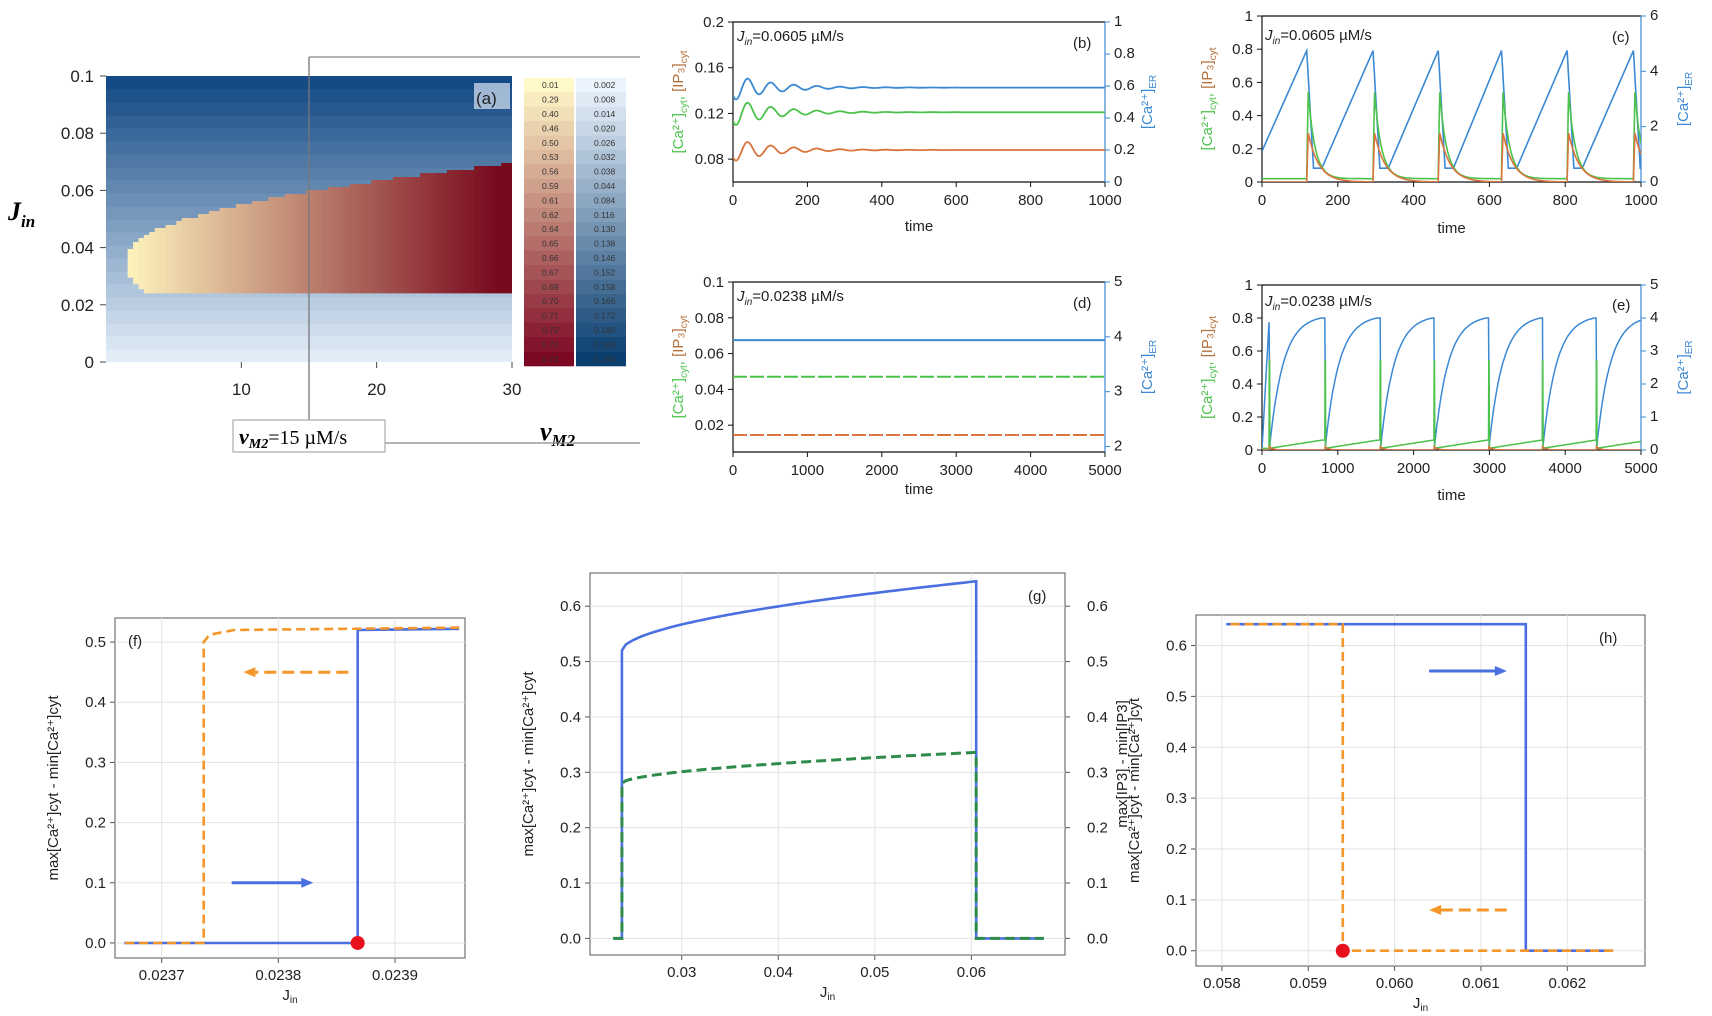 The width and height of the screenshot is (1712, 1016). What do you see at coordinates (919, 226) in the screenshot?
I see `x-axis-label: time` at bounding box center [919, 226].